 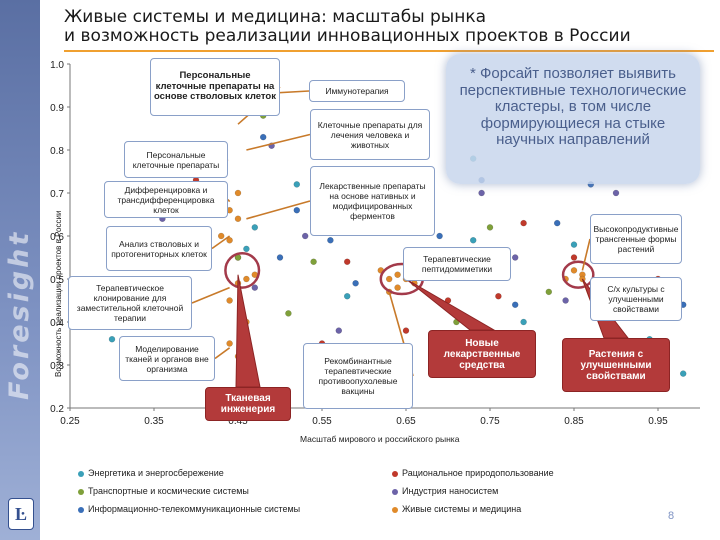 I want to click on x-tick-label: 0.95, so click(x=658, y=421).